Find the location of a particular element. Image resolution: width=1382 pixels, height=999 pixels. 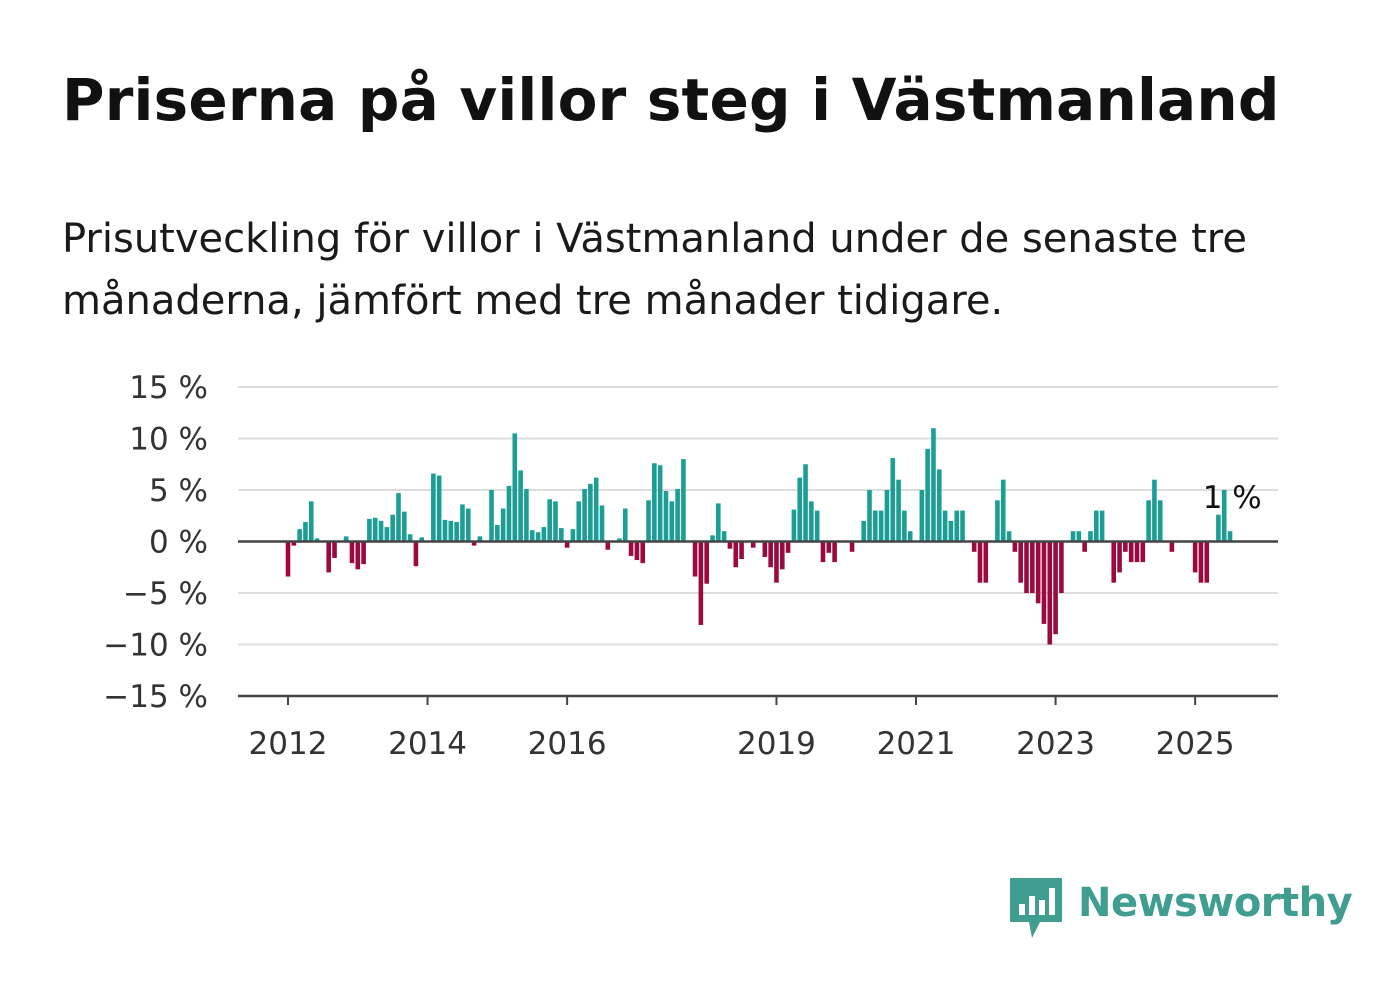

y-tick-label: 10 % is located at coordinates (168, 440).